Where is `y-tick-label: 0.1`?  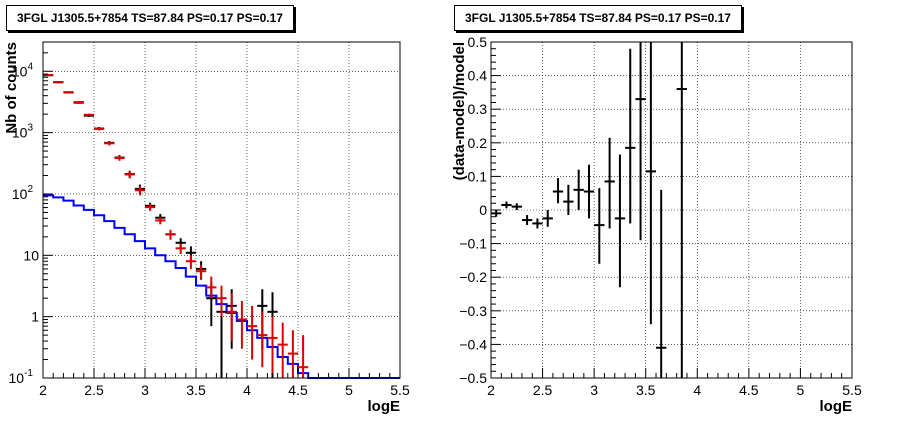
y-tick-label: 0.1 is located at coordinates (478, 176).